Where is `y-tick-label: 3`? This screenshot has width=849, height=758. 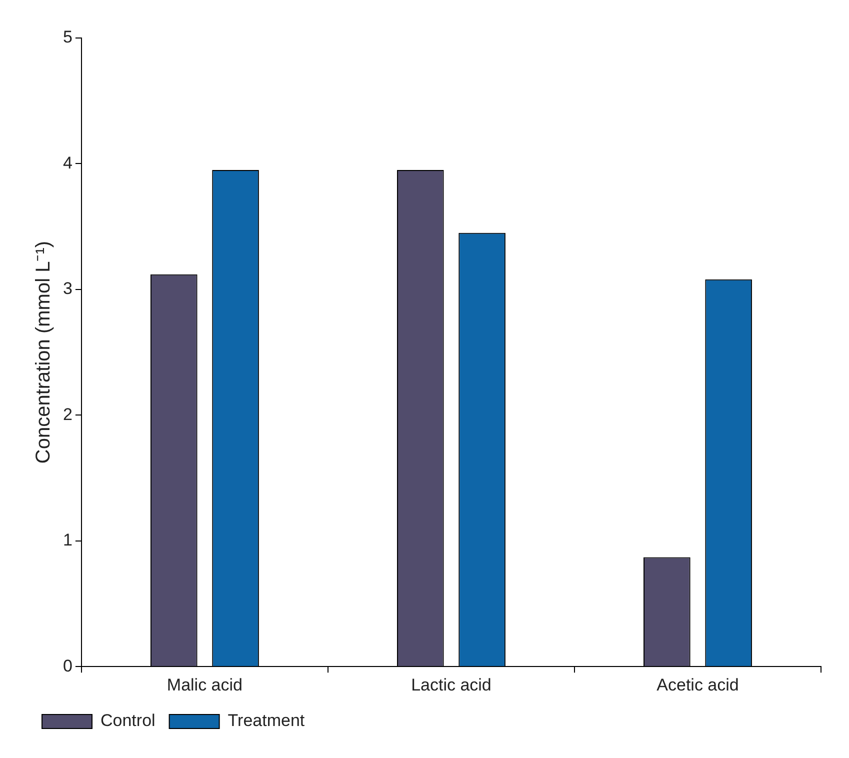 y-tick-label: 3 is located at coordinates (67, 288).